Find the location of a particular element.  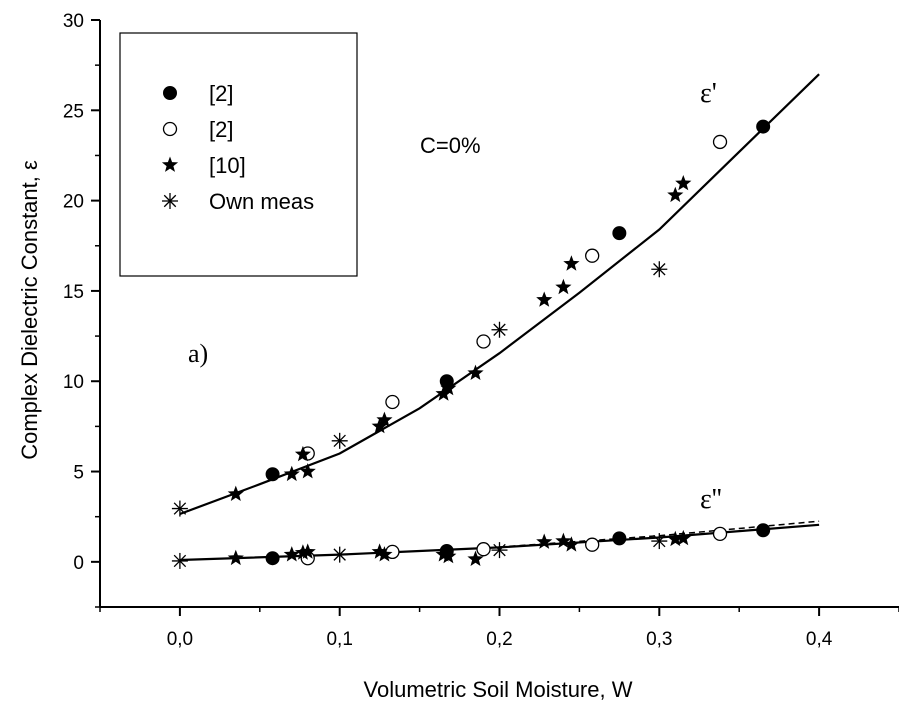

x-axis-title: Volumetric Soil Moisture, W is located at coordinates (498, 689).